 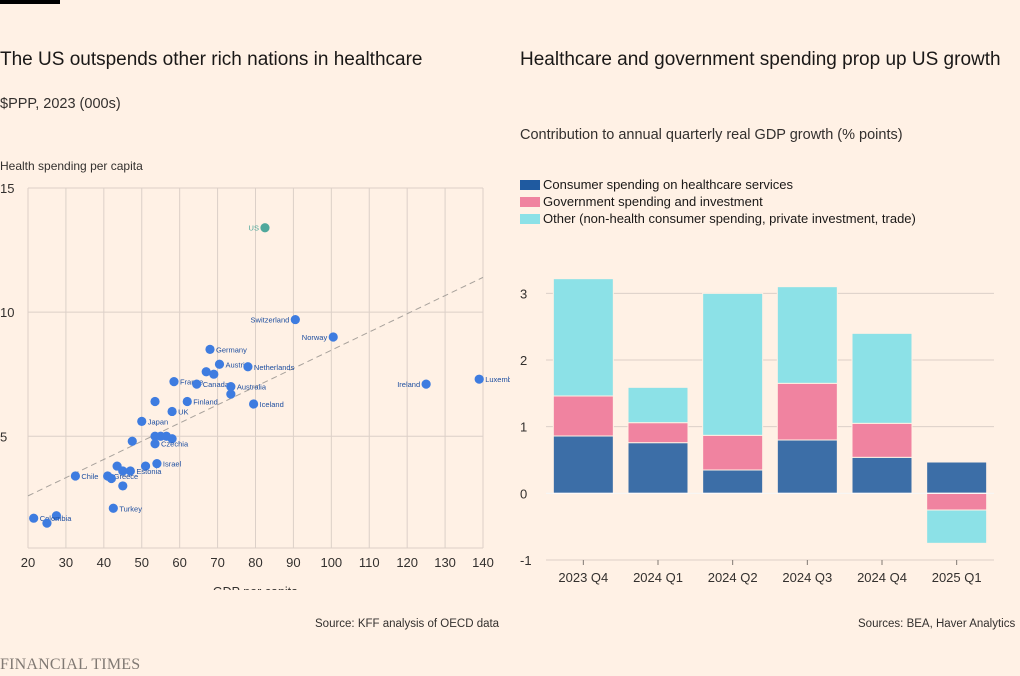 What do you see at coordinates (274, 367) in the screenshot?
I see `point-label: Netherlands` at bounding box center [274, 367].